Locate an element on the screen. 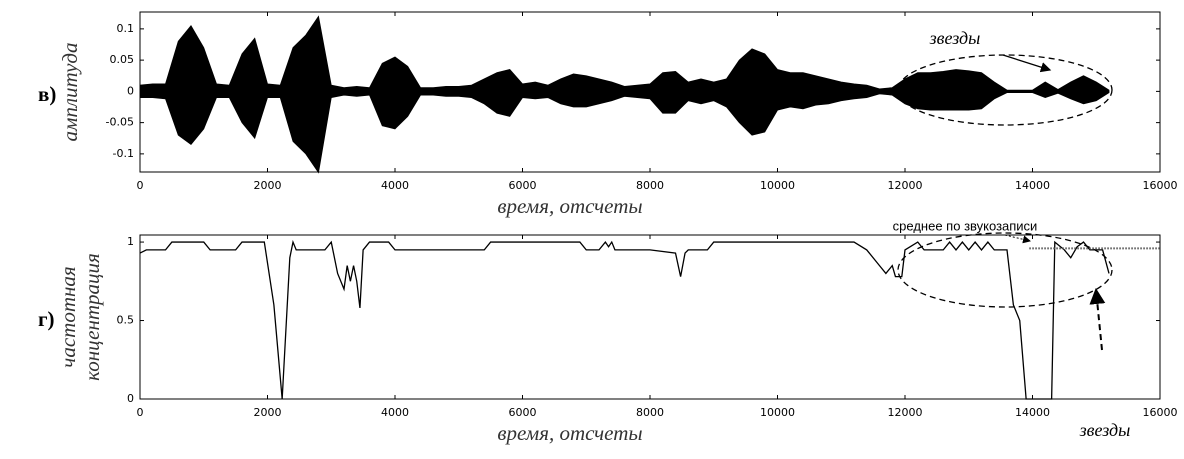  y-tick-label: -0.05 is located at coordinates (120, 122).